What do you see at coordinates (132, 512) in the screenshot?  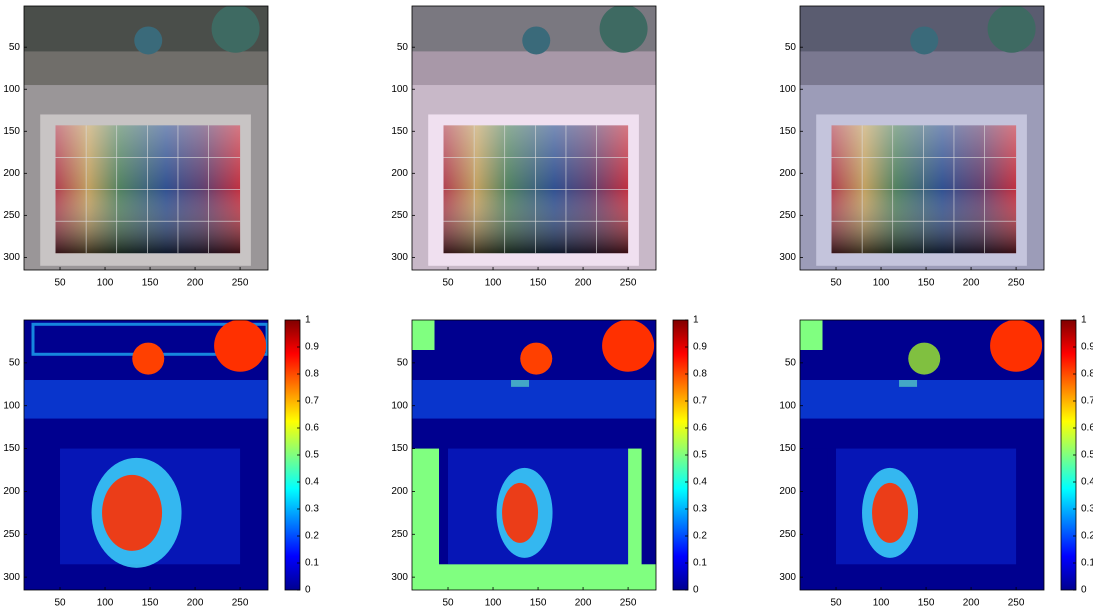 I see `heat-blob` at bounding box center [132, 512].